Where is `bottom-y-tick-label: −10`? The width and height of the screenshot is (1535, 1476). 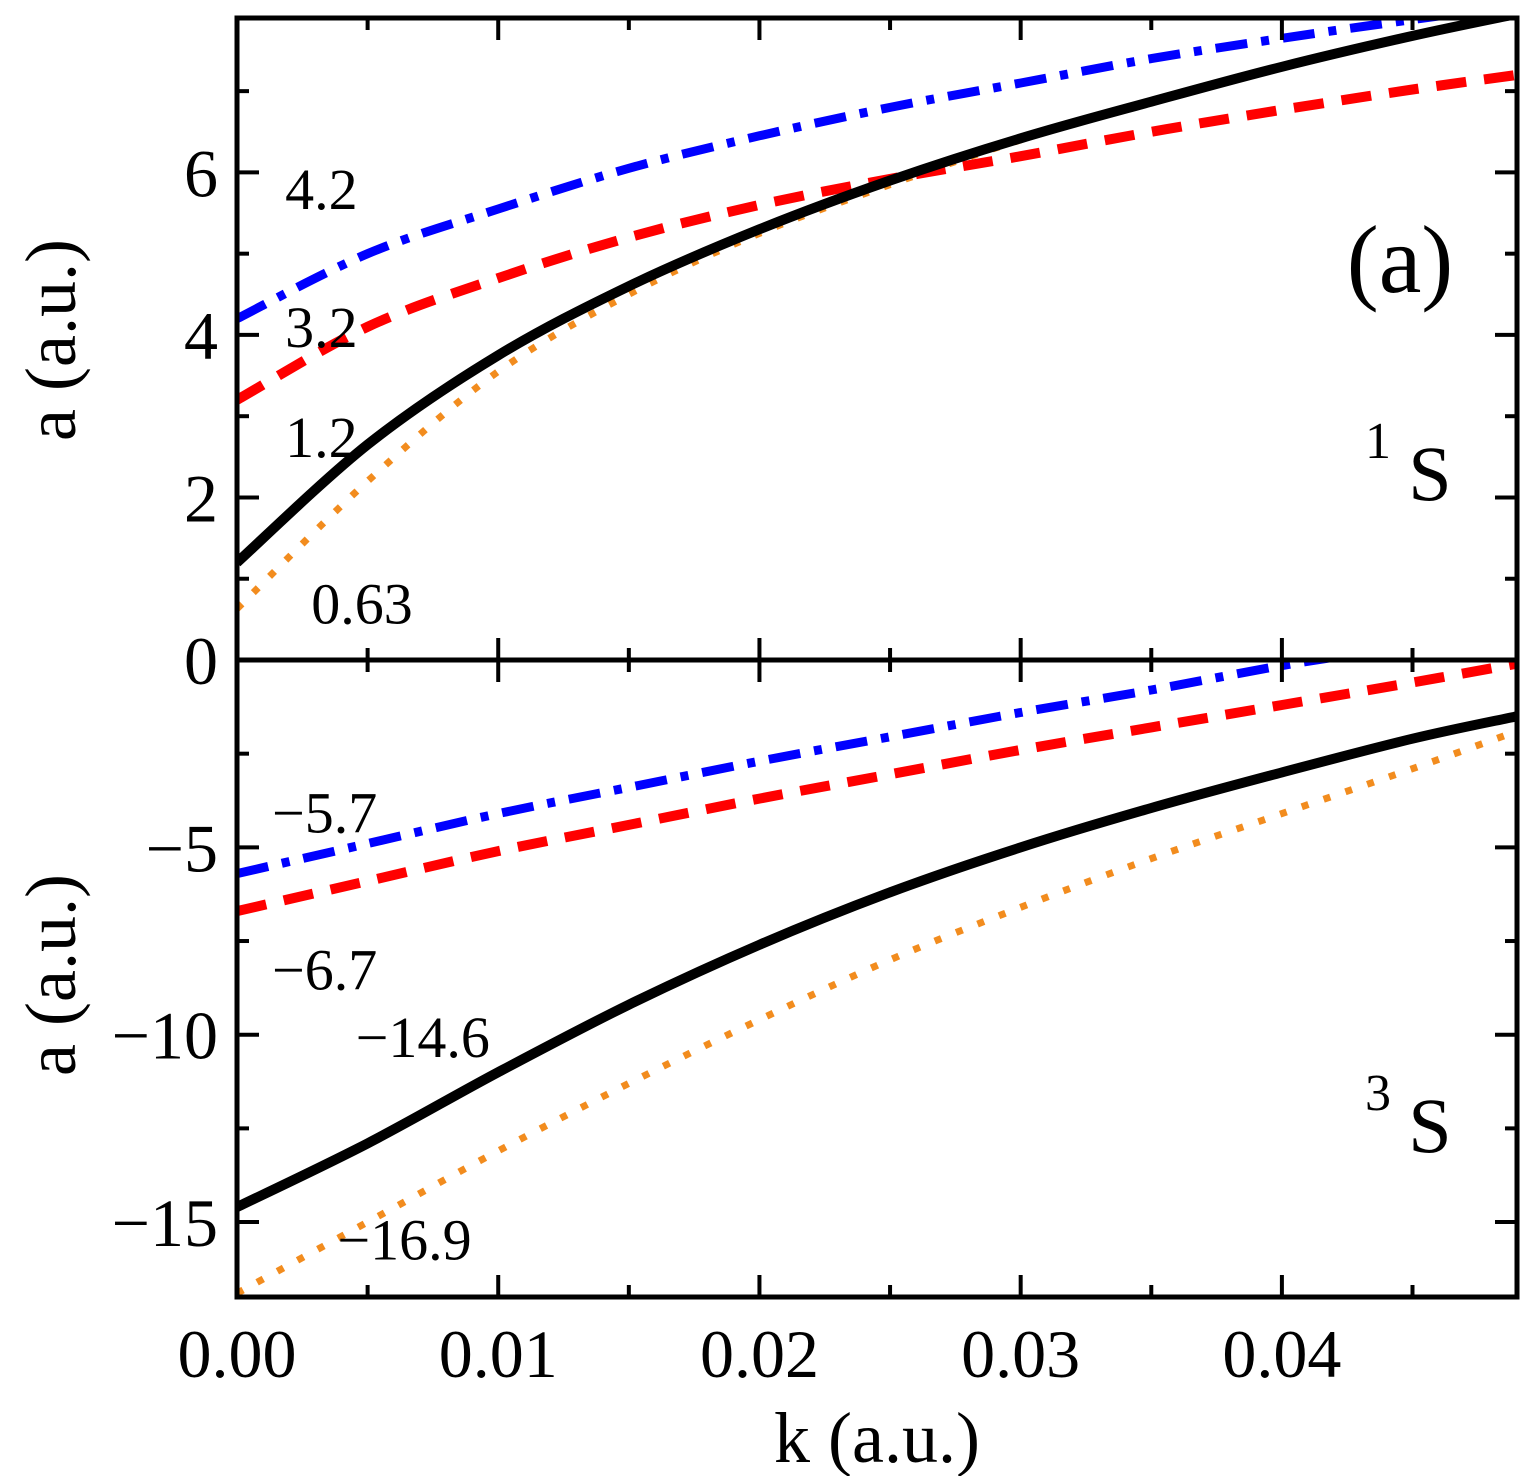
bottom-y-tick-label: −10 is located at coordinates (165, 1036).